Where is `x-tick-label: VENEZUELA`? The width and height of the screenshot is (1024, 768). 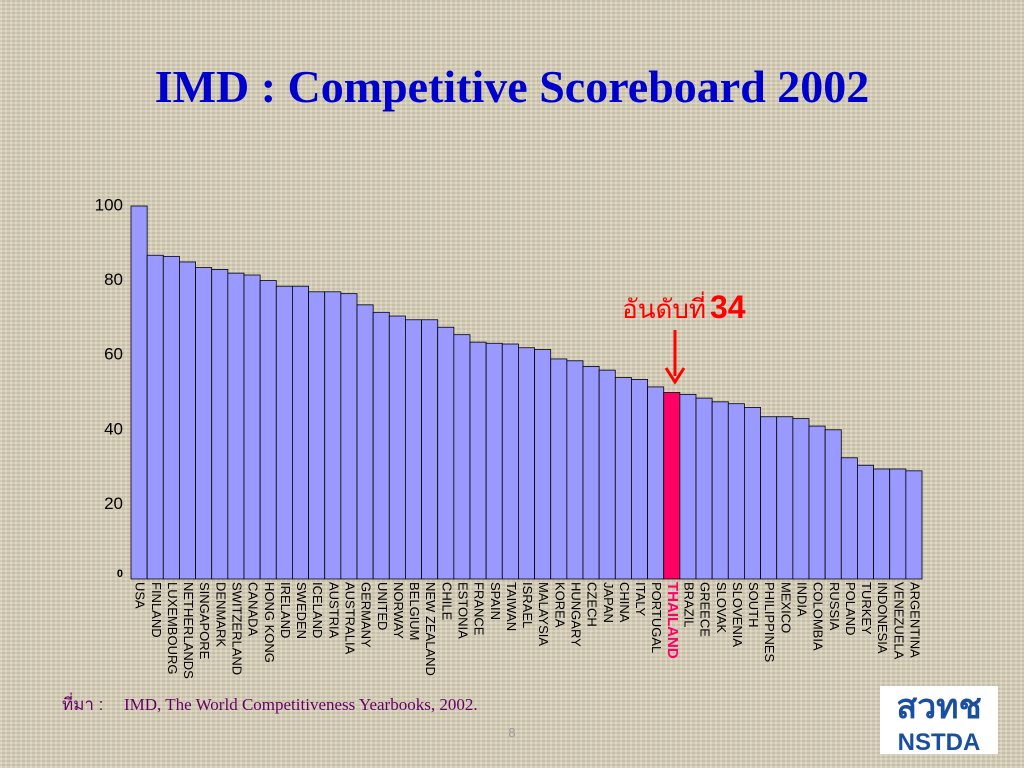
x-tick-label: VENEZUELA is located at coordinates (898, 621).